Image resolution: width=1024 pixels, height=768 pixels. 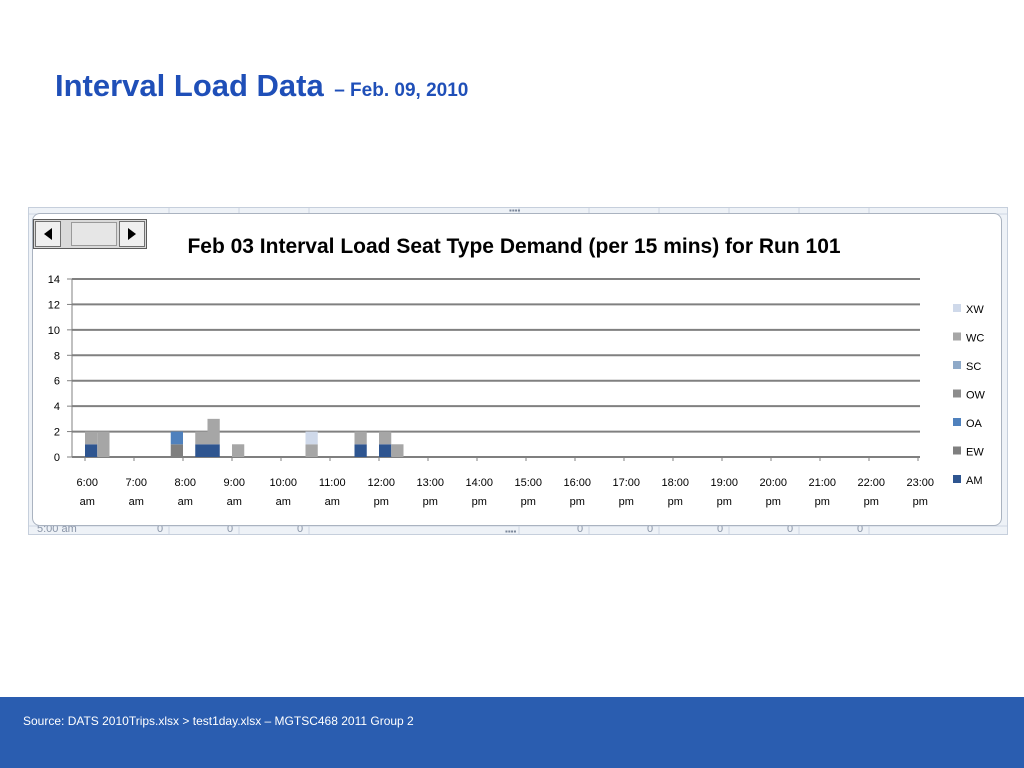 I want to click on x-tick-label: 6:00, so click(x=87, y=483).